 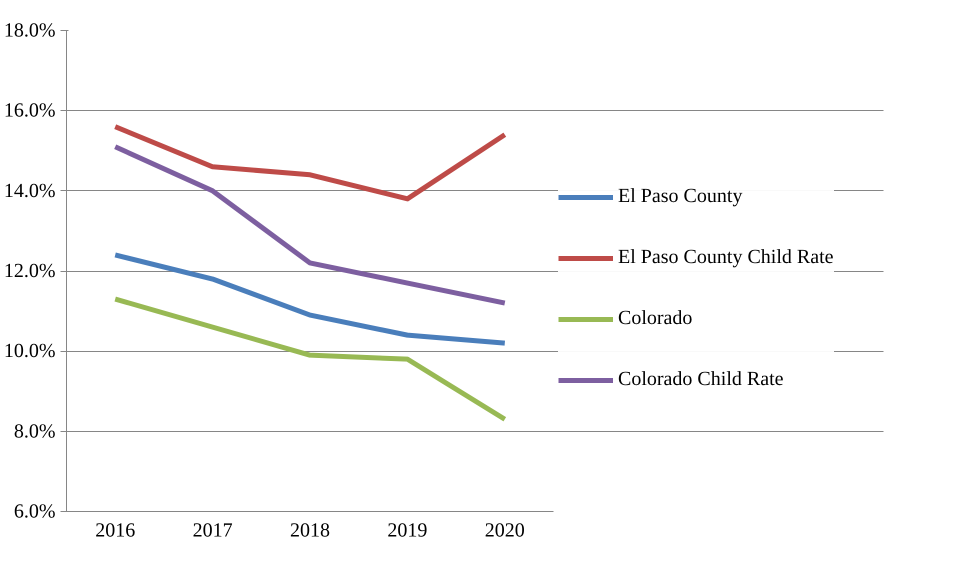 I want to click on x-tick-label: 2018, so click(x=310, y=531).